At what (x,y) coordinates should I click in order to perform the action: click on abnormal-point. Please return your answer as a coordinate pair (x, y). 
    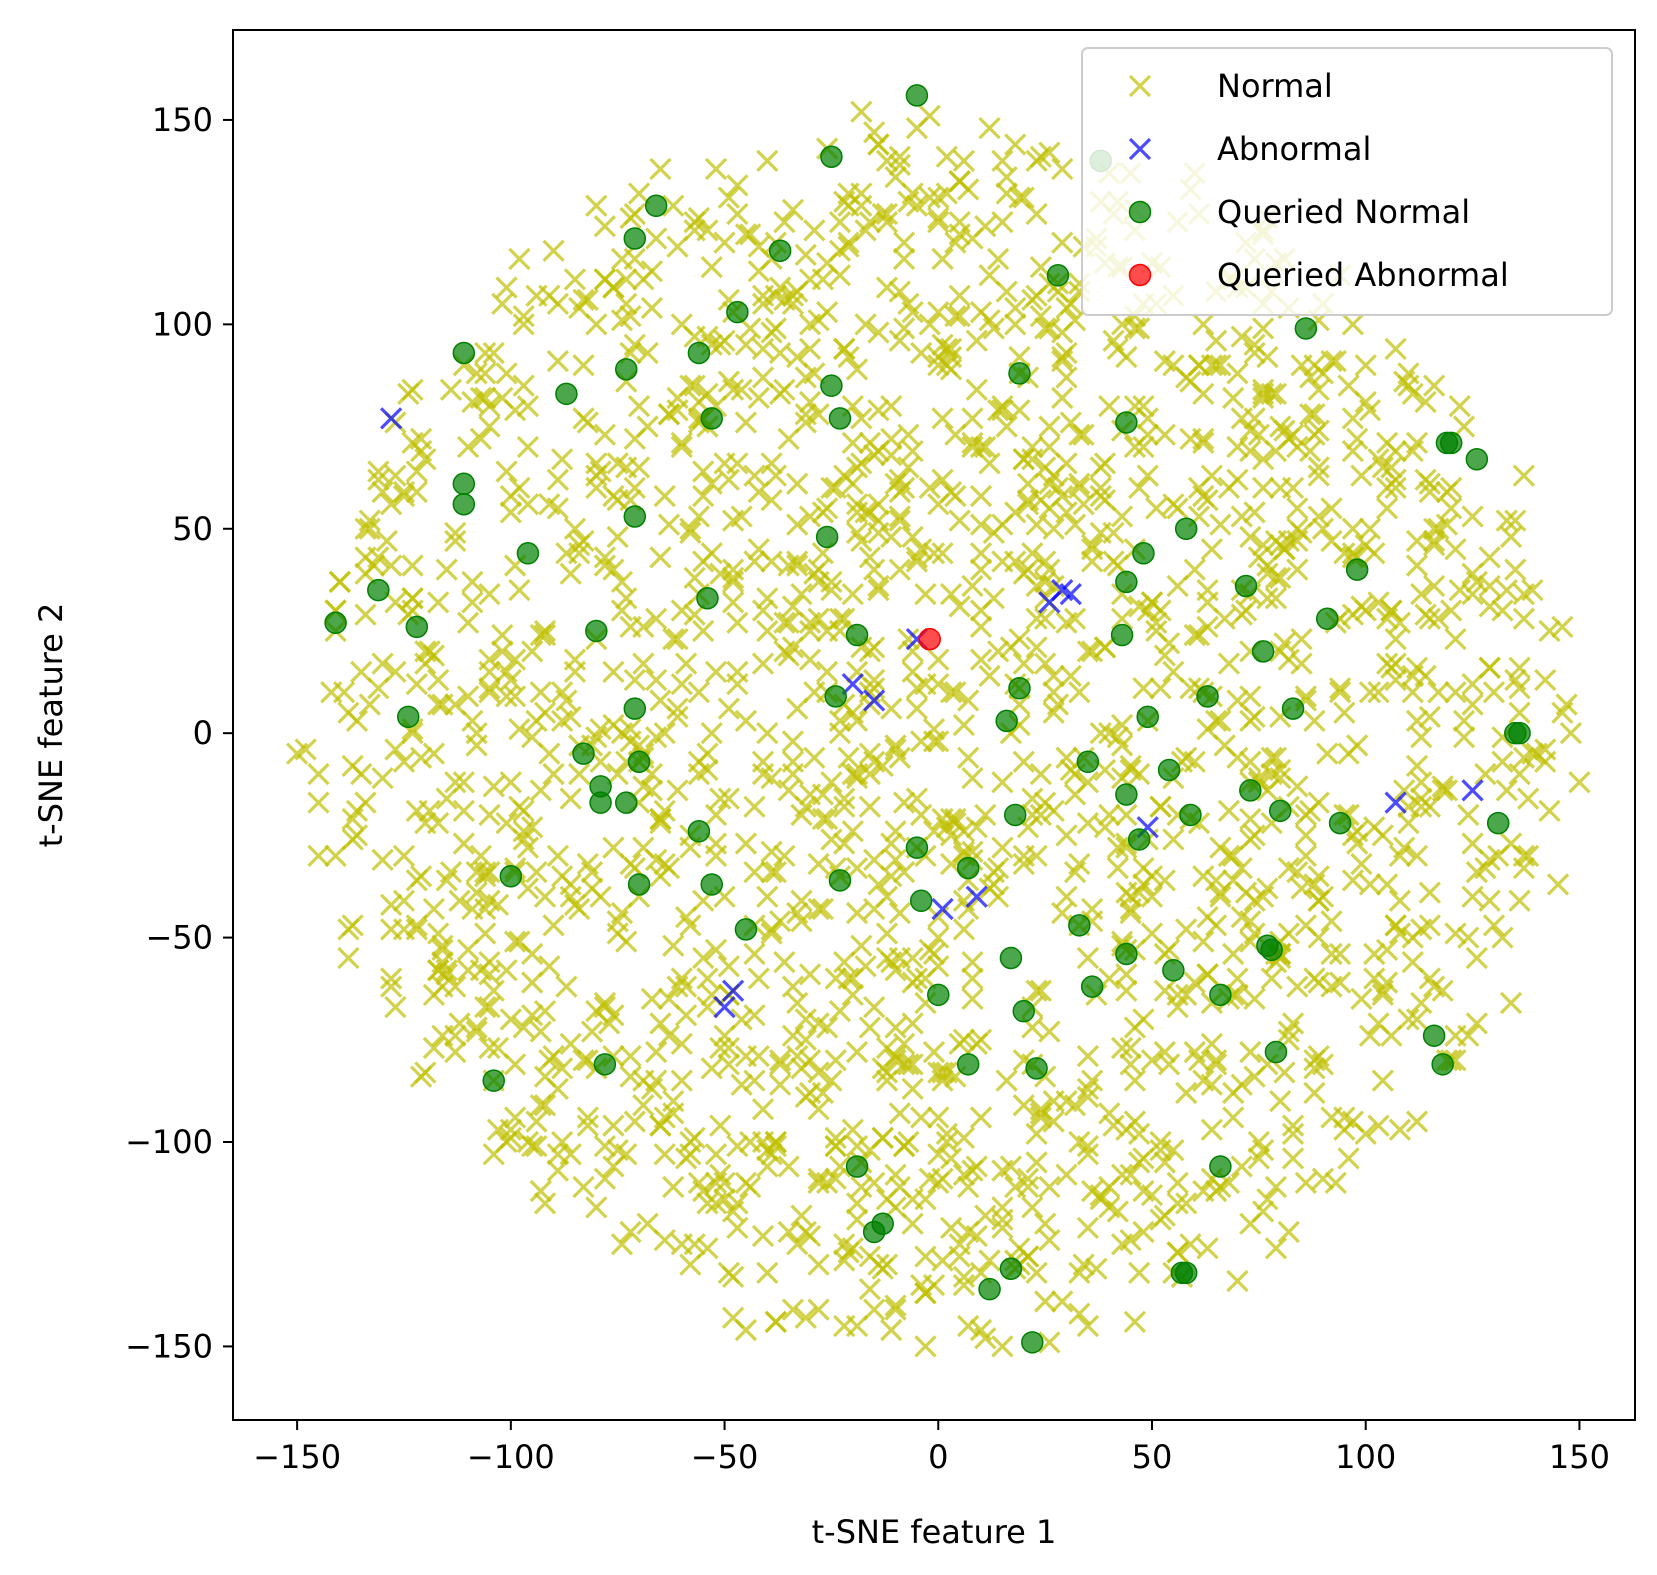
    Looking at the image, I should click on (852, 684).